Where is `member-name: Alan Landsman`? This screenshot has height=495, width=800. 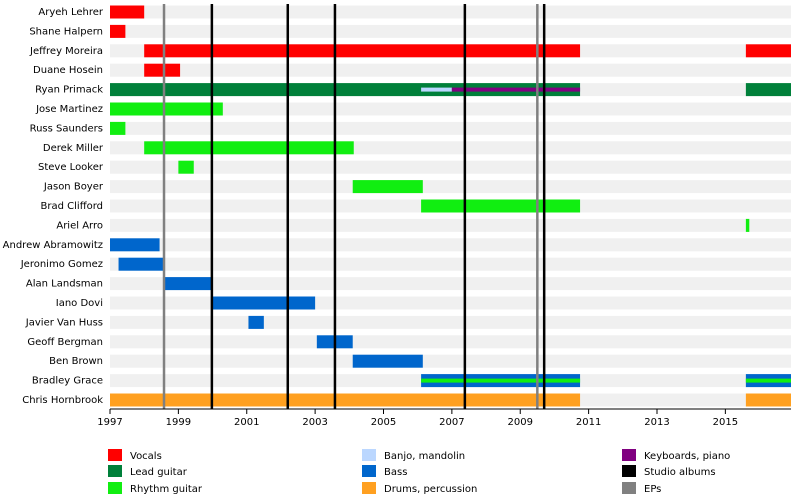 member-name: Alan Landsman is located at coordinates (64, 284).